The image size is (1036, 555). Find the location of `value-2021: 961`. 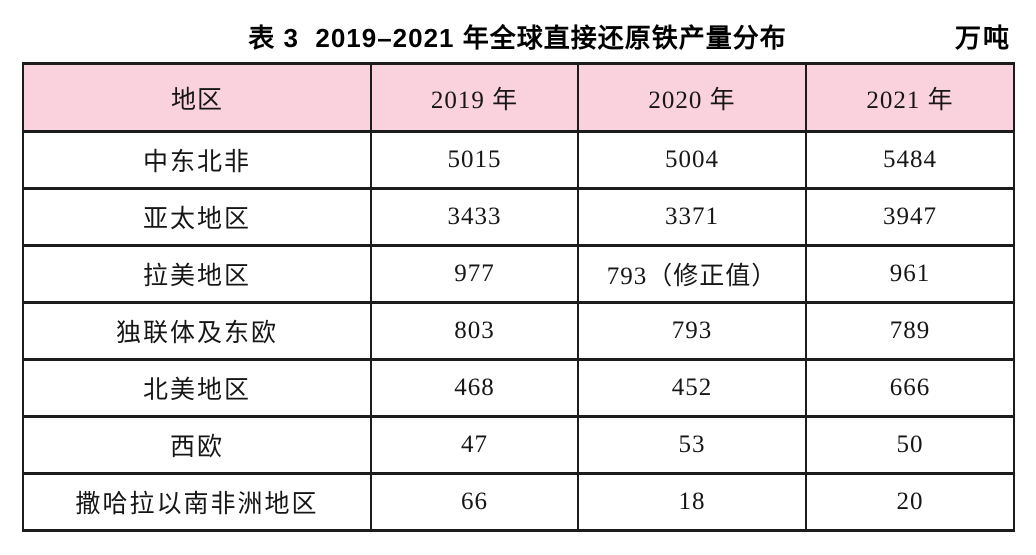

value-2021: 961 is located at coordinates (910, 274).